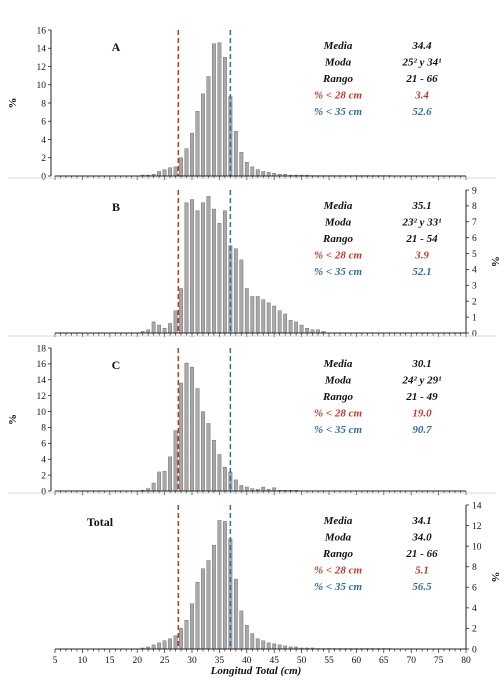 The height and width of the screenshot is (694, 504). I want to click on x-tick-label: 35, so click(220, 661).